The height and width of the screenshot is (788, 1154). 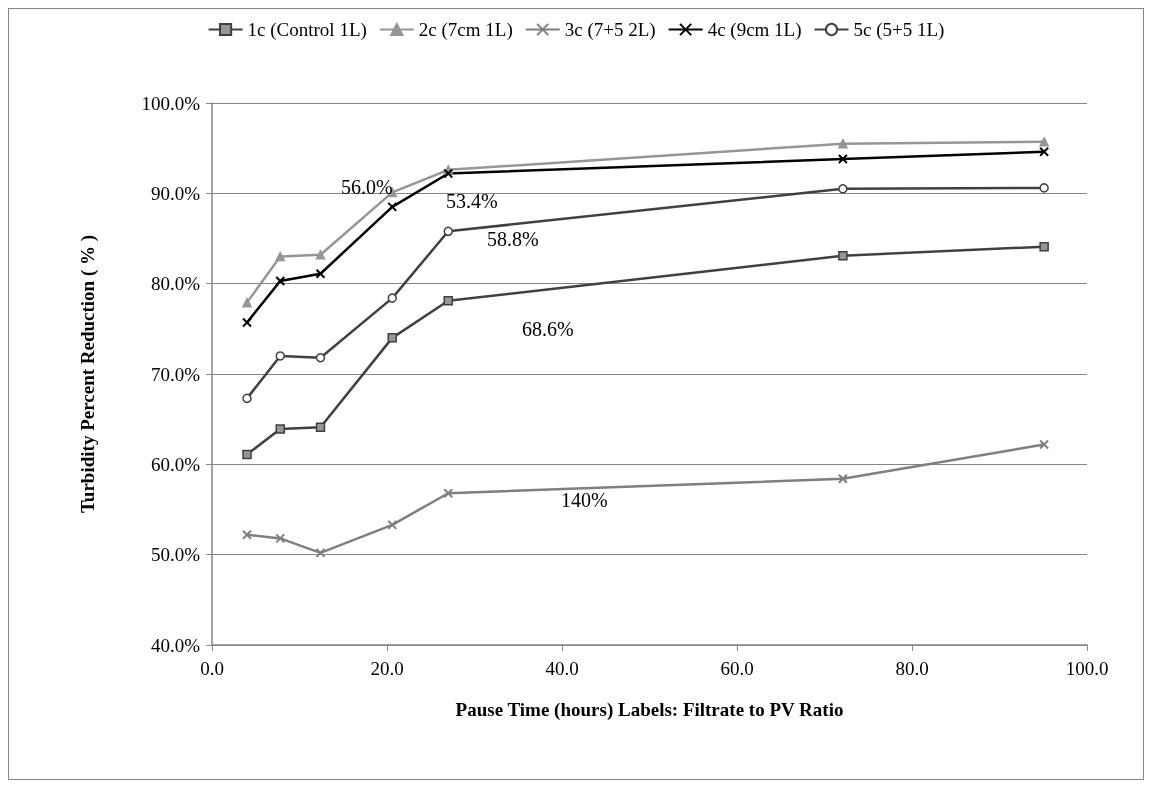 What do you see at coordinates (307, 30) in the screenshot?
I see `legend-label: 1c (Control 1L)` at bounding box center [307, 30].